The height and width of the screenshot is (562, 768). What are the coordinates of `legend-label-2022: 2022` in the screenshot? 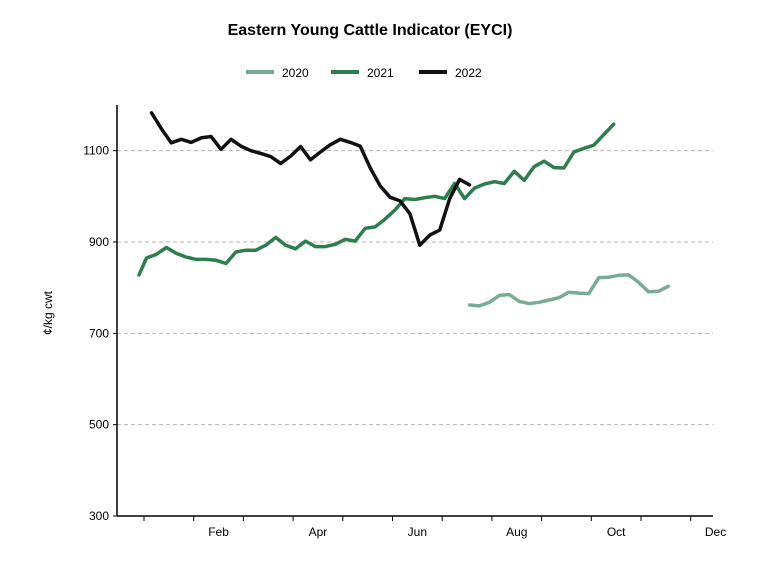 It's located at (468, 73).